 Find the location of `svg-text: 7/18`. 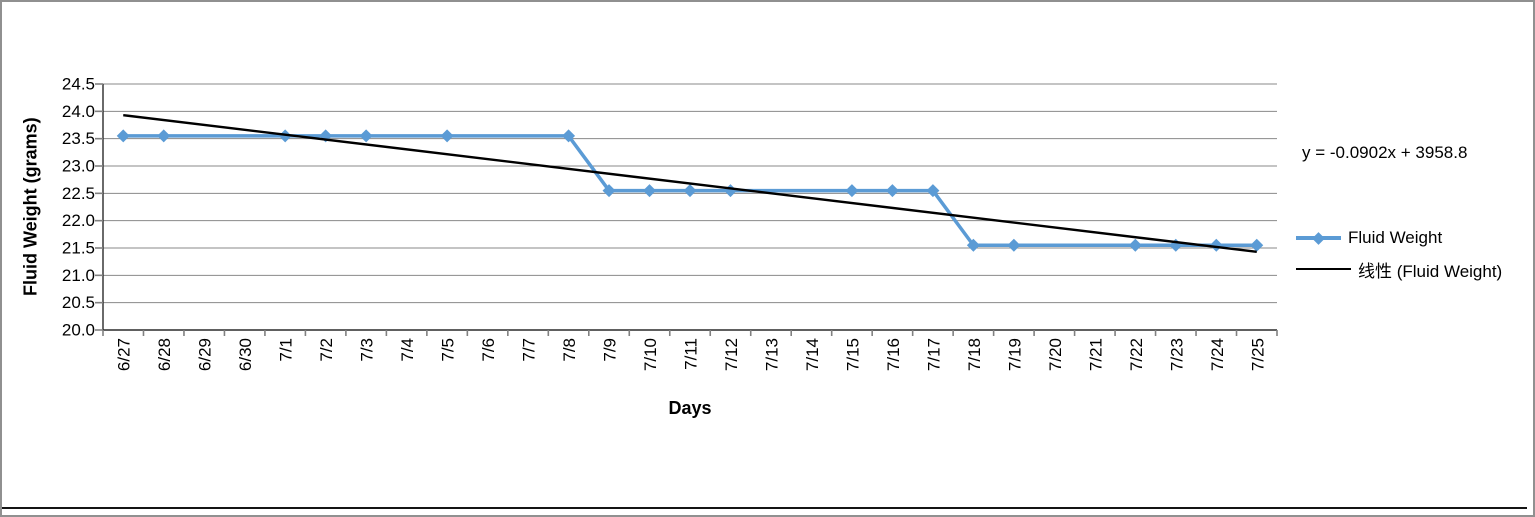

svg-text: 7/18 is located at coordinates (974, 354).